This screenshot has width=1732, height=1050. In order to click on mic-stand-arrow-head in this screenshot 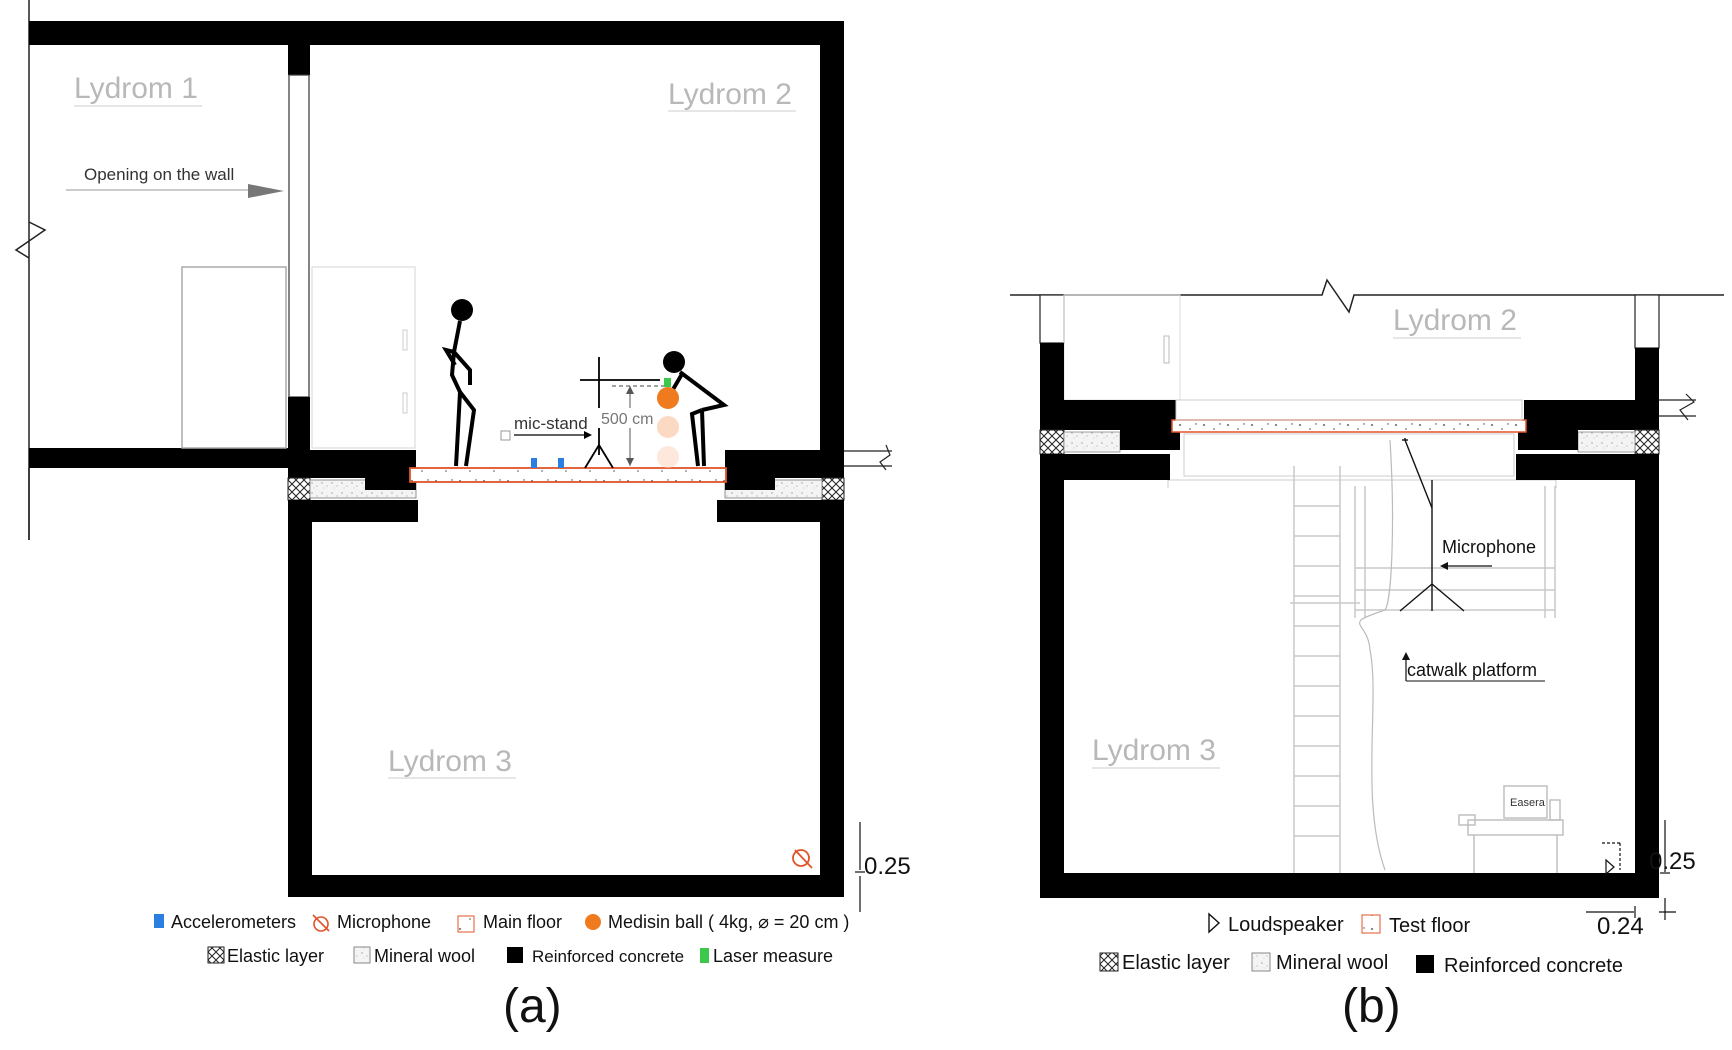, I will do `click(588, 435)`.